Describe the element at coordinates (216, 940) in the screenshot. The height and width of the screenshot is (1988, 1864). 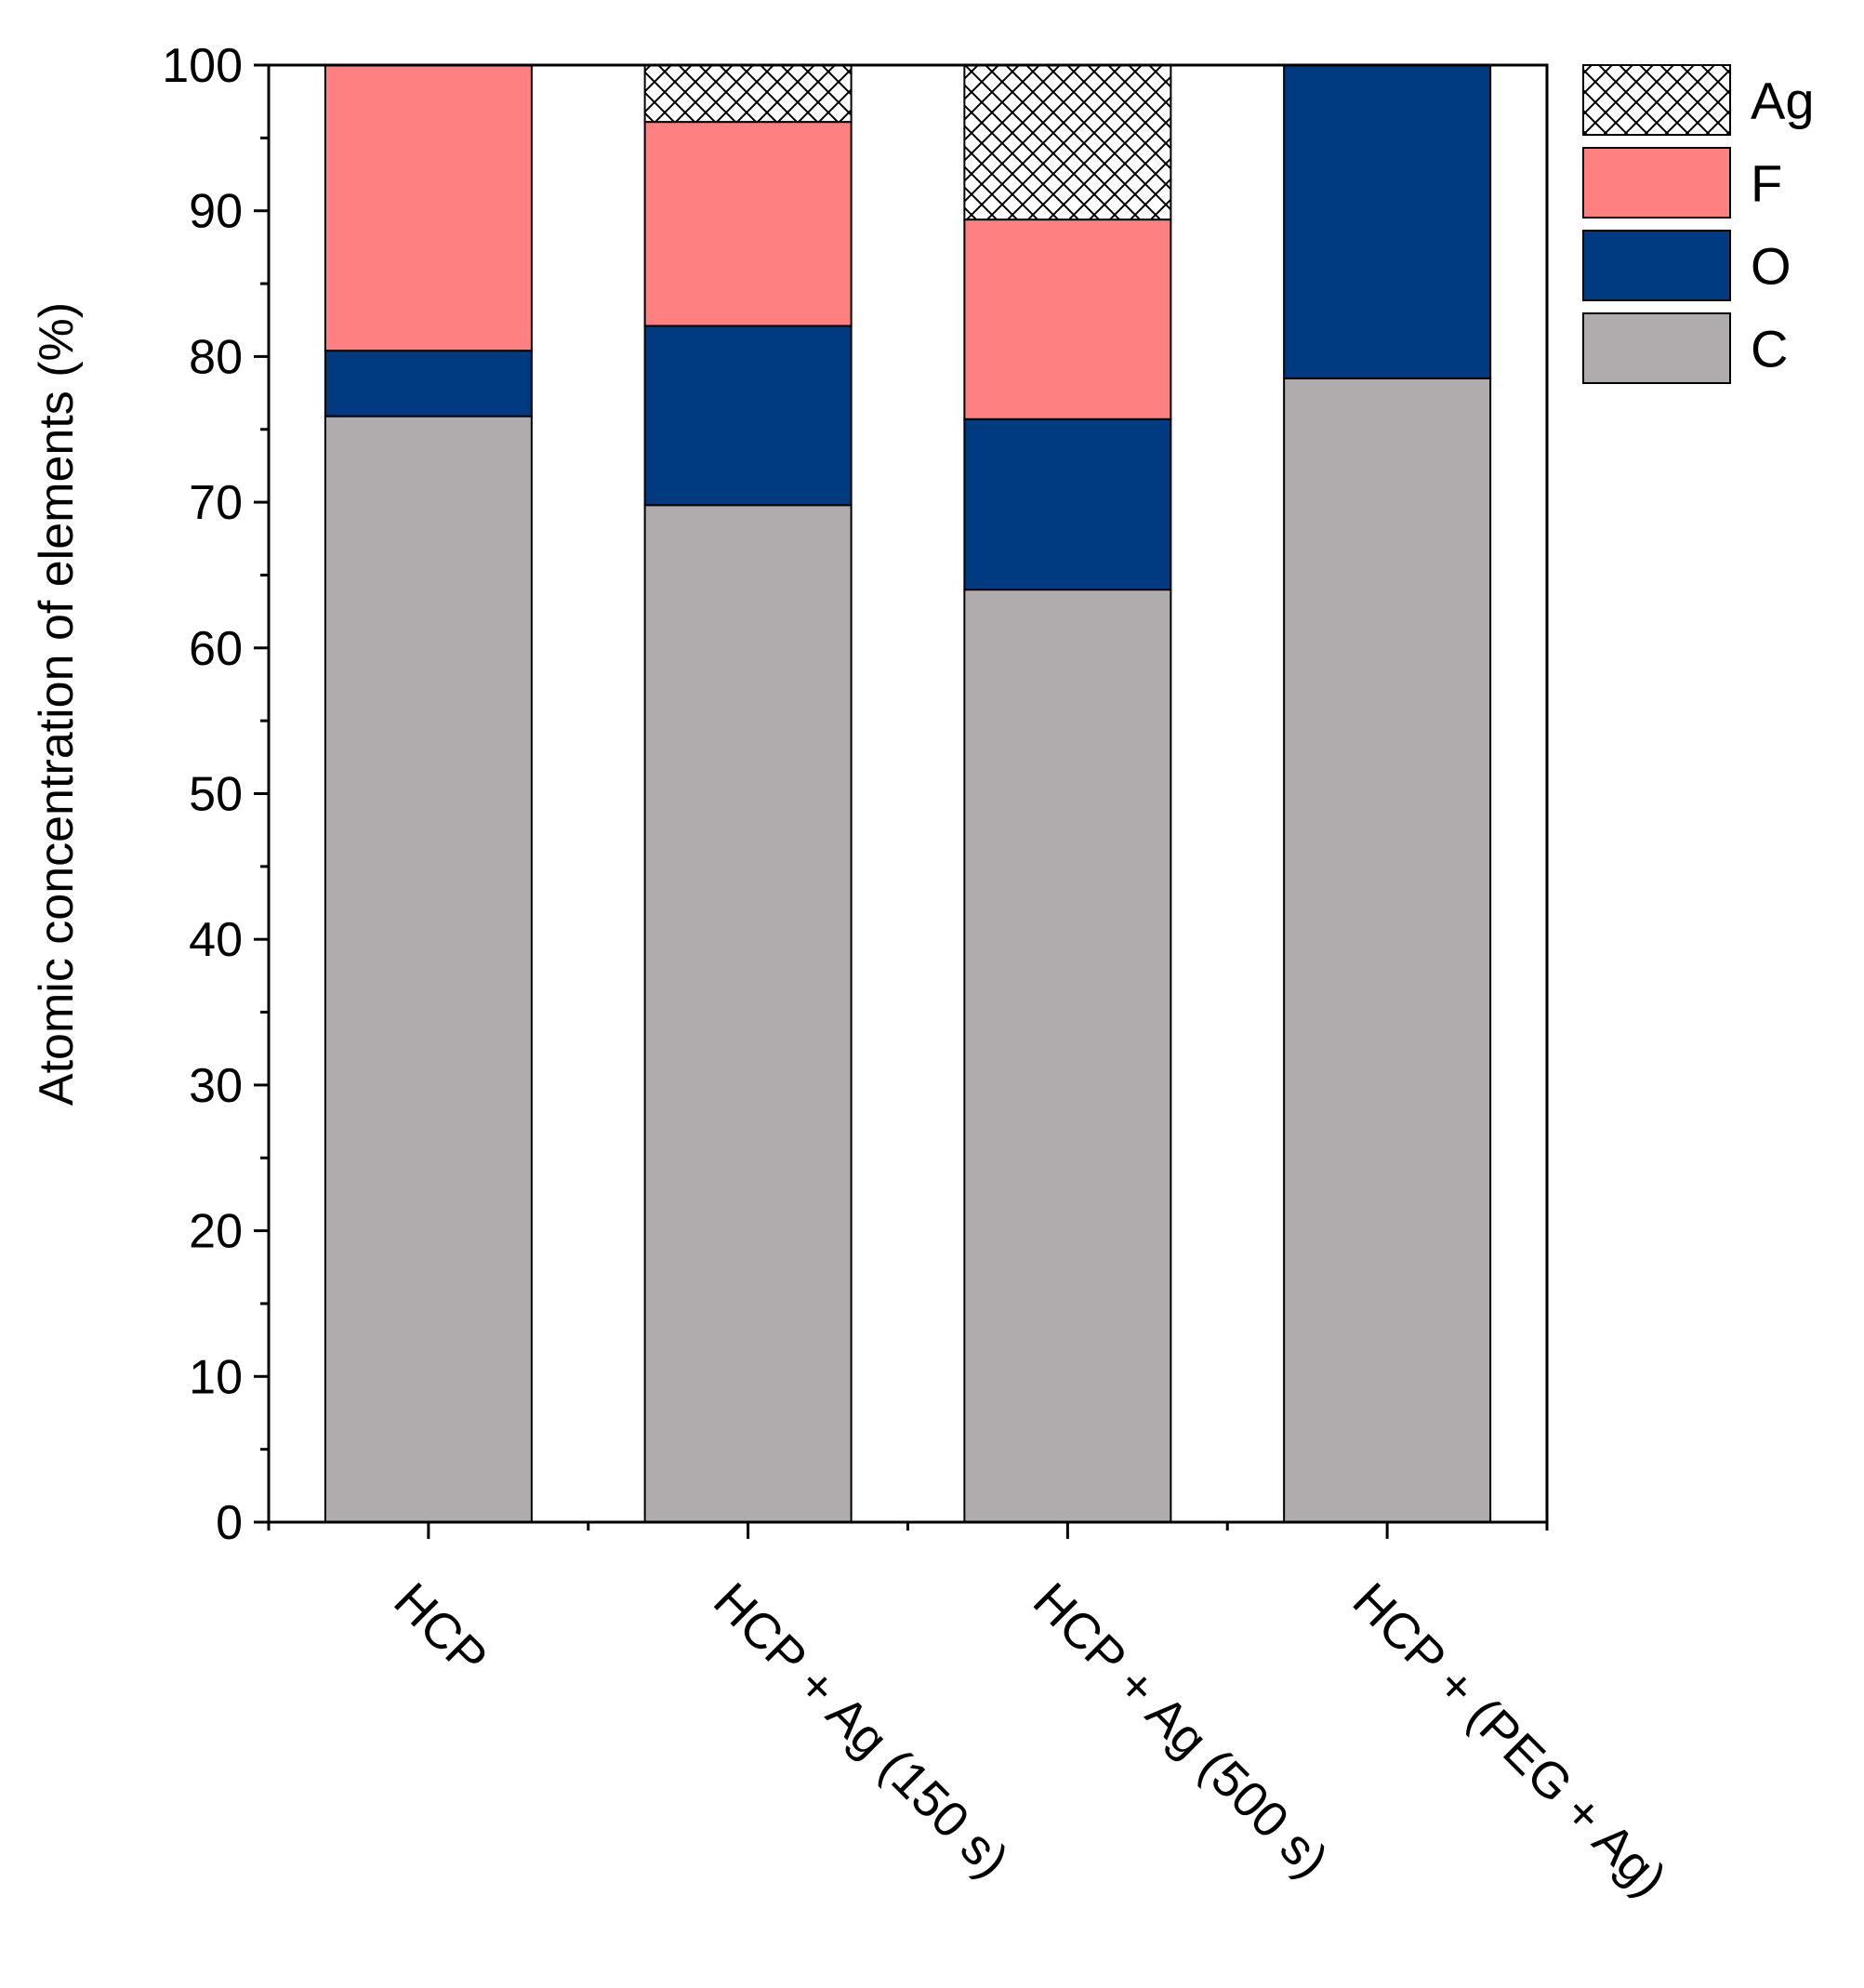
I see `y-tick-label: 40` at that location.